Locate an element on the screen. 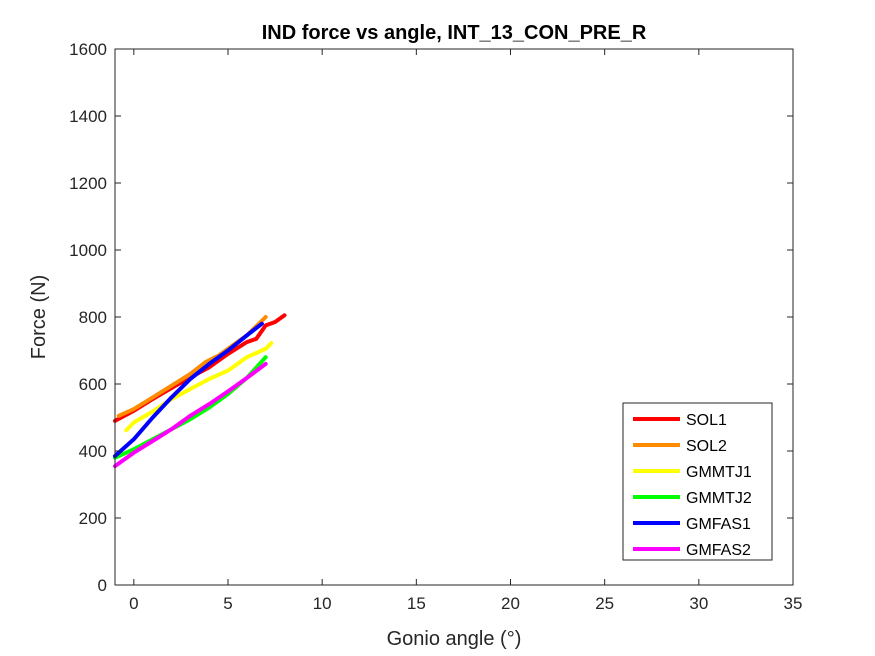 Image resolution: width=875 pixels, height=656 pixels. series-line-gmfas2 is located at coordinates (190, 415).